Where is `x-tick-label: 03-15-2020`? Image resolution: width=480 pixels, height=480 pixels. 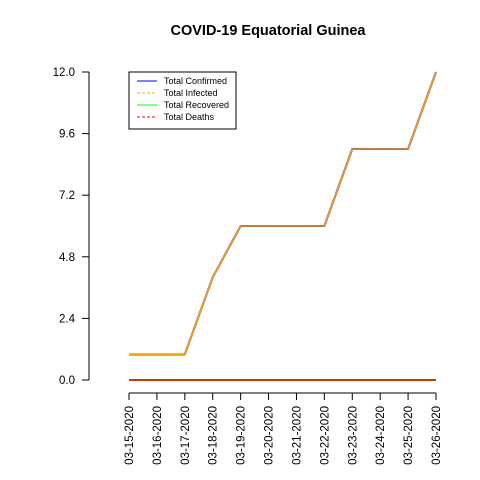
x-tick-label: 03-15-2020 is located at coordinates (130, 435).